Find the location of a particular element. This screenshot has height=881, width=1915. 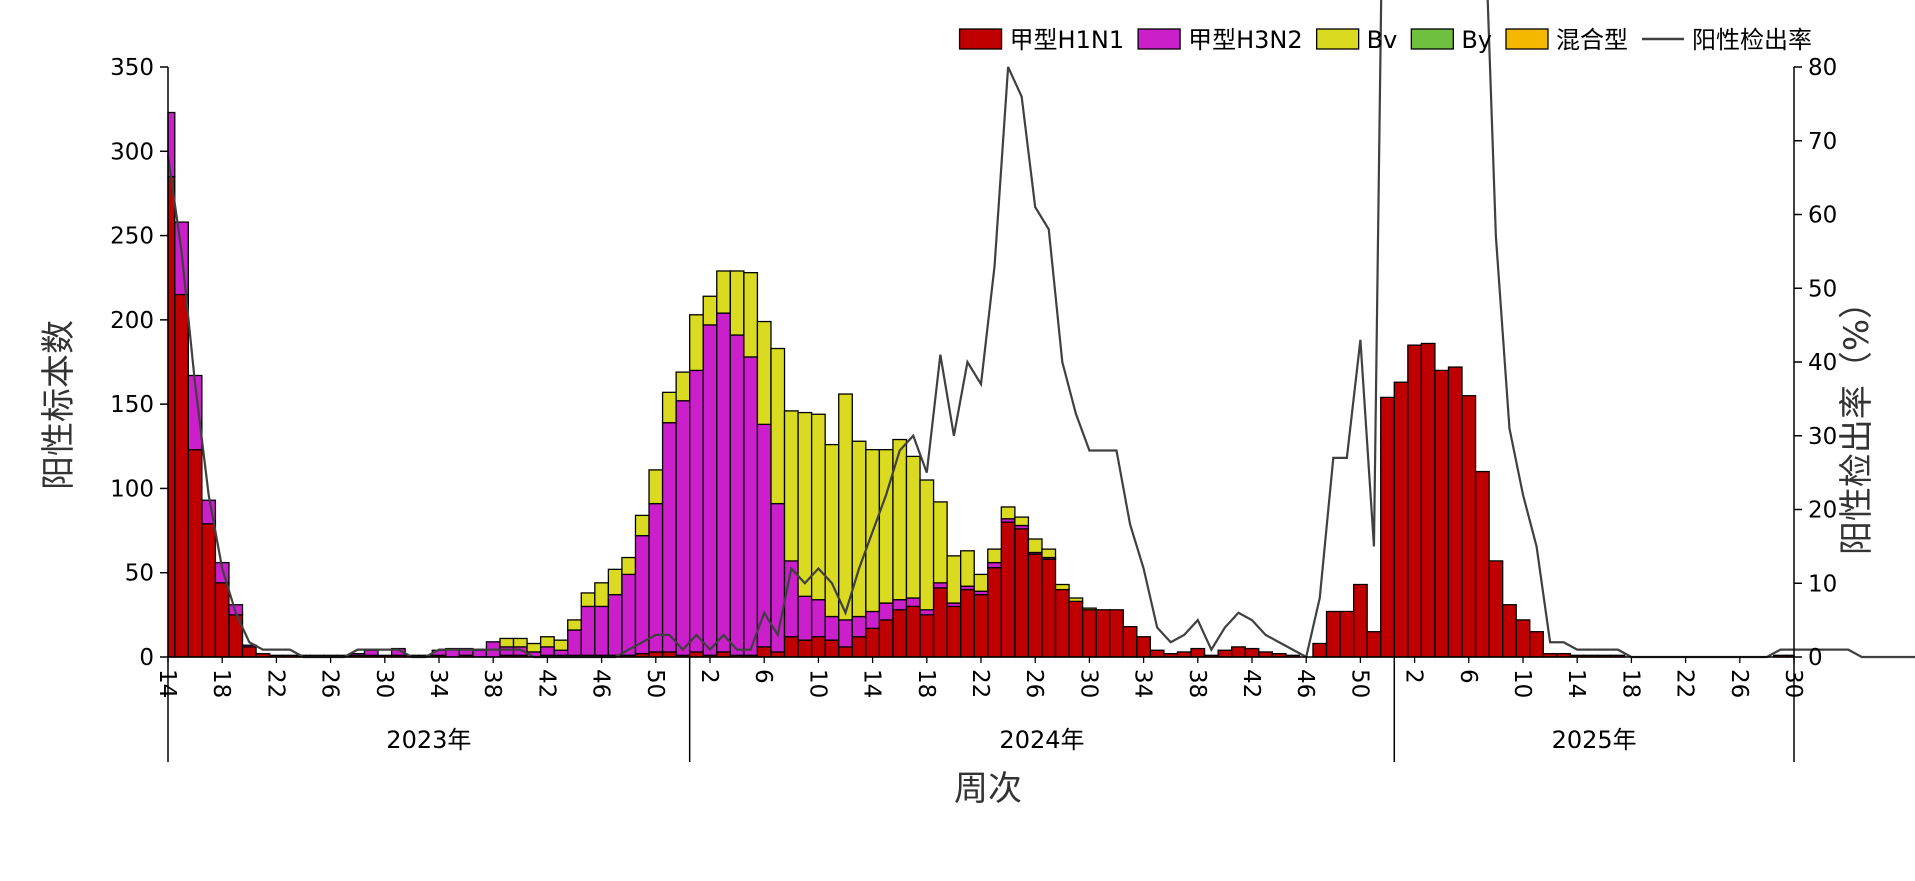

y-axis-right-title: 阳性检出率（%） is located at coordinates (1857, 420).